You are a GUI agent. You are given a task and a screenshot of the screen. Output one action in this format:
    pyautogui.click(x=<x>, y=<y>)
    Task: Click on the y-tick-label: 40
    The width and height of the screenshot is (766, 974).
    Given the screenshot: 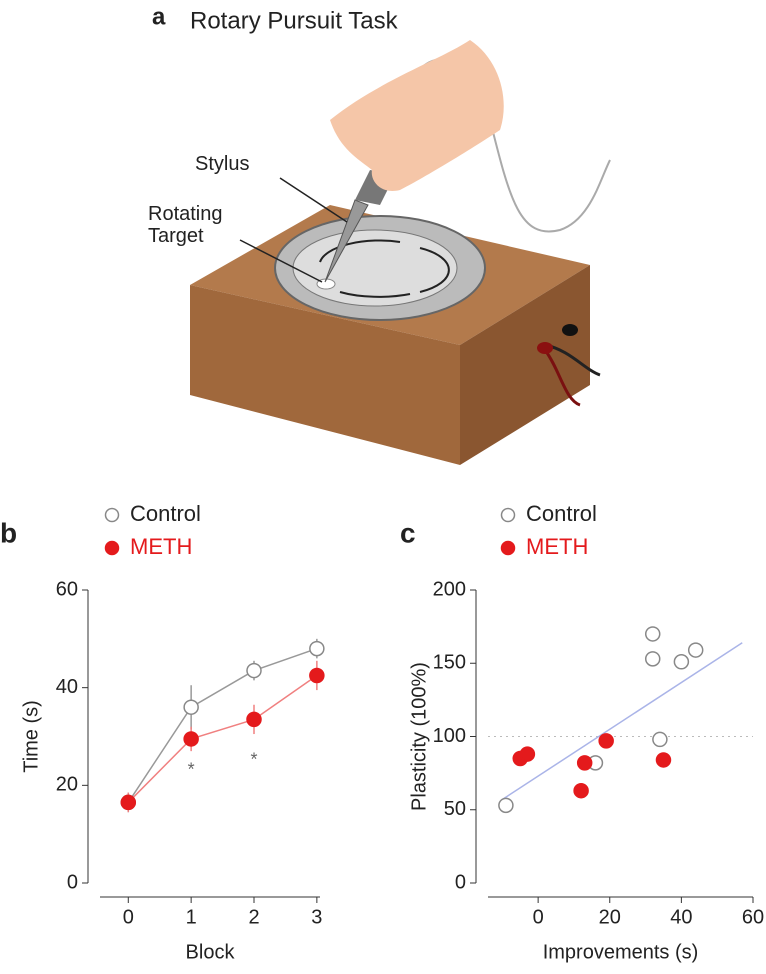 What is the action you would take?
    pyautogui.click(x=67, y=687)
    